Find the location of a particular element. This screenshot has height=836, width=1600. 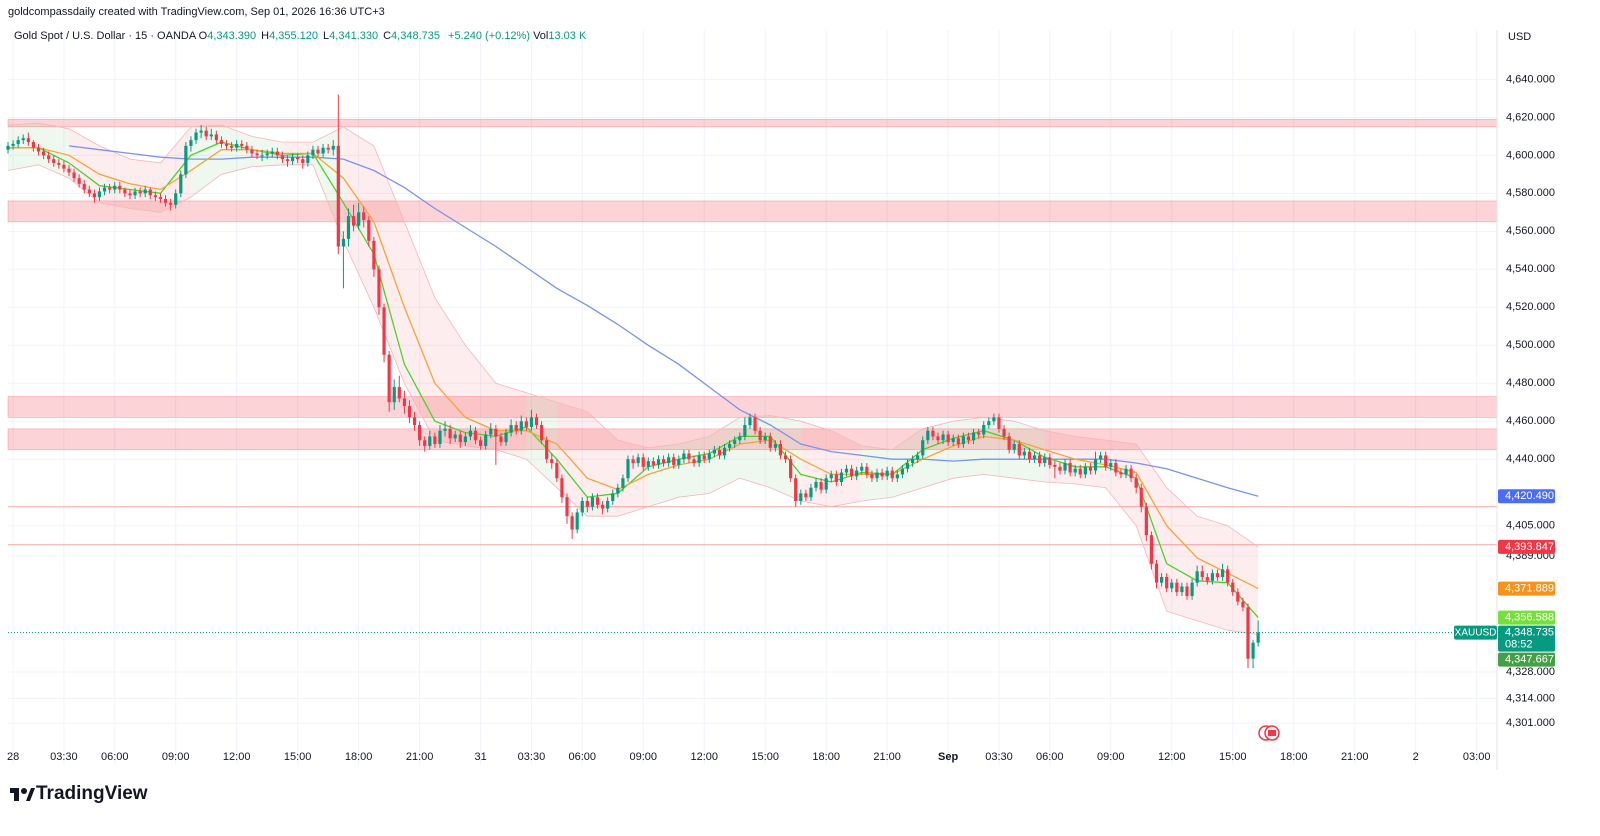

y-tick-label: 4,540.000 is located at coordinates (1530, 269).